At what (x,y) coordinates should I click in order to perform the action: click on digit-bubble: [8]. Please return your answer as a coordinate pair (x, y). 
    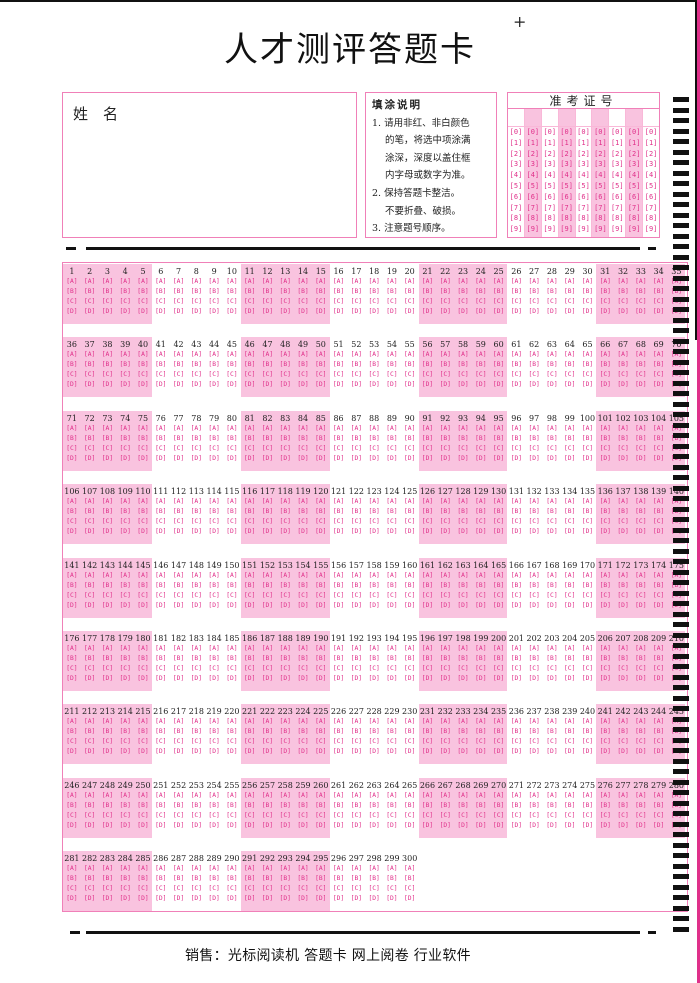
    Looking at the image, I should click on (550, 218).